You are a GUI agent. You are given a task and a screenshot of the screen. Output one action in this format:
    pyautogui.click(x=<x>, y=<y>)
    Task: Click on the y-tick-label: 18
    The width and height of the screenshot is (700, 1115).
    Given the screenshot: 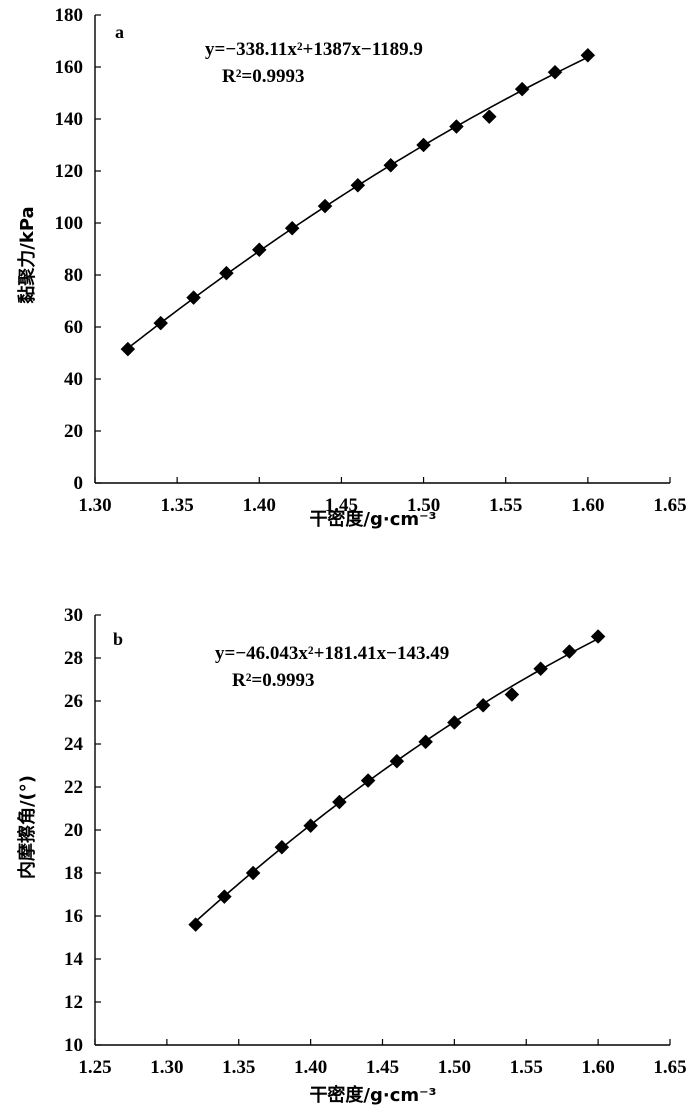 What is the action you would take?
    pyautogui.click(x=73, y=873)
    